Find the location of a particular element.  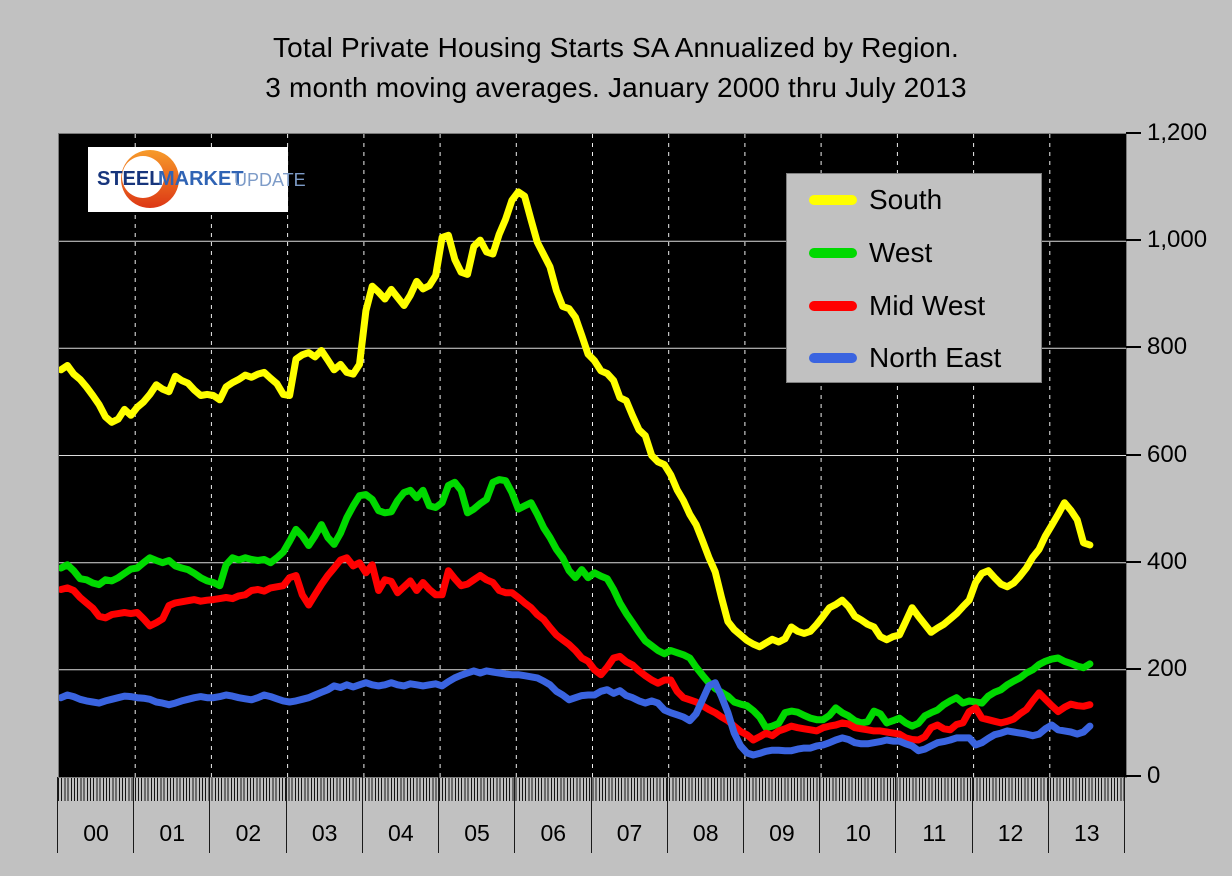

y-axis-label: 1,000 is located at coordinates (1177, 240).